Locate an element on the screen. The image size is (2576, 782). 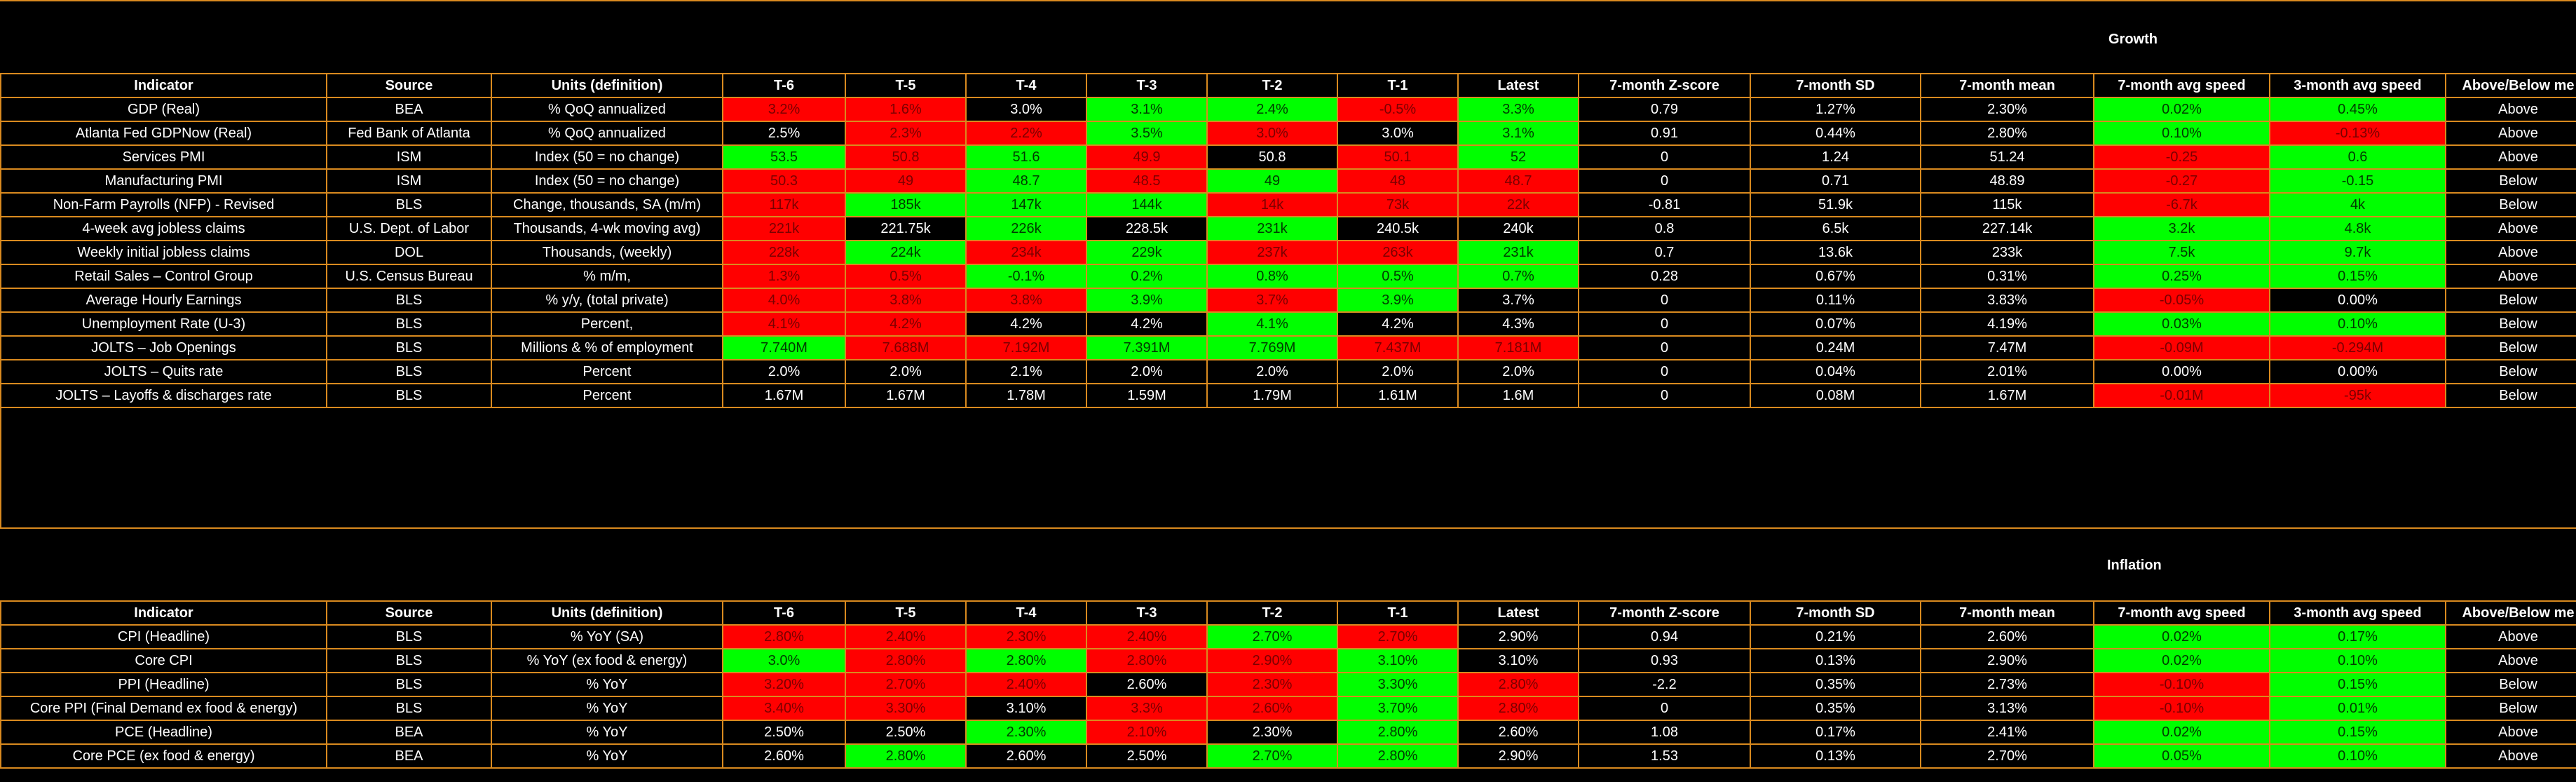
table-cell: 2.41% is located at coordinates (2007, 732).